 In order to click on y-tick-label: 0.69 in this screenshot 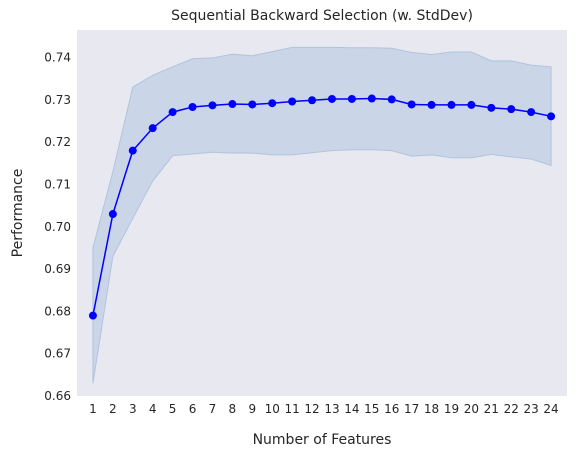, I will do `click(57, 269)`.